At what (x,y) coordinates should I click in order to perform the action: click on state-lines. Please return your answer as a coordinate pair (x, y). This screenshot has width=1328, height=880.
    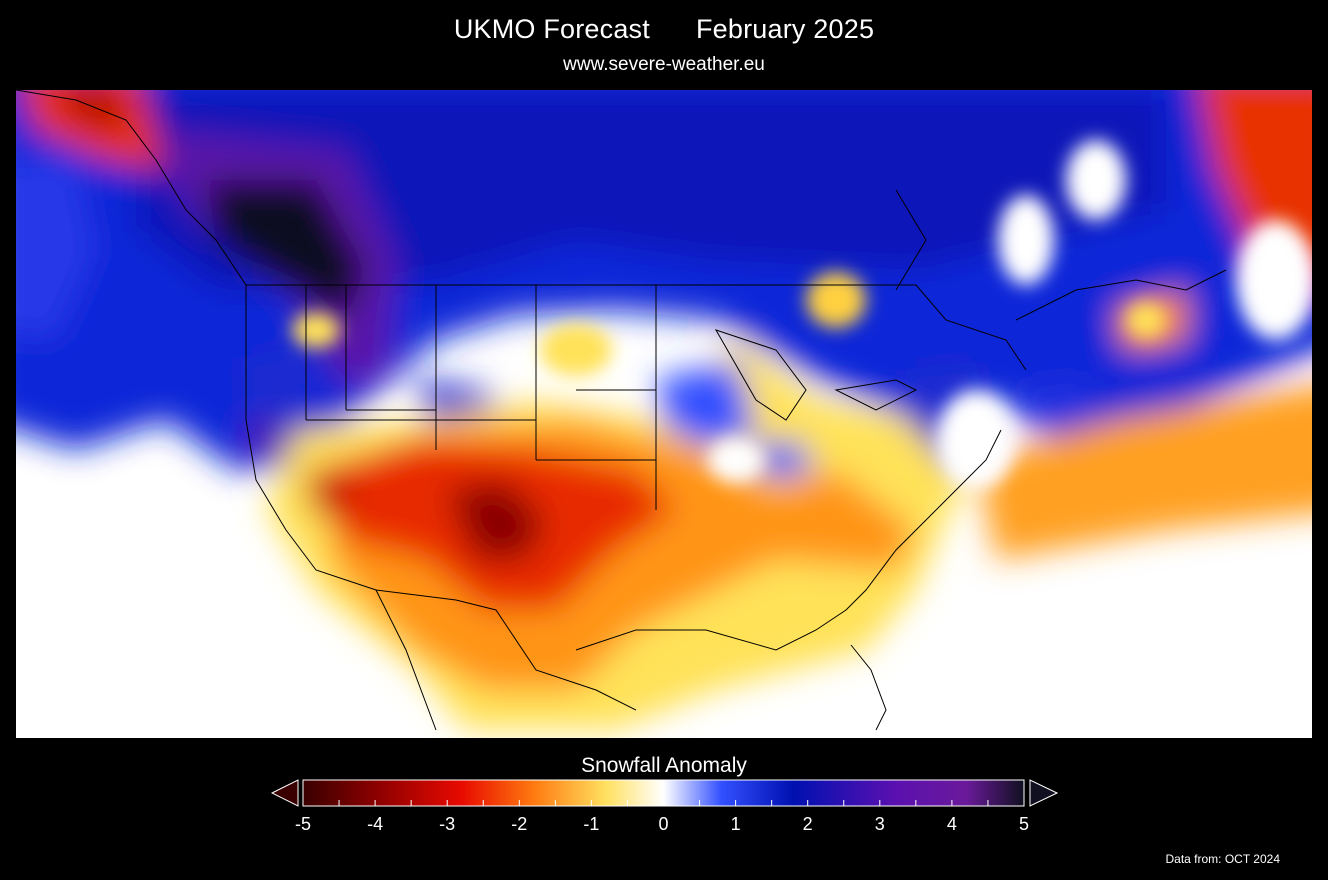
    Looking at the image, I should click on (481, 397).